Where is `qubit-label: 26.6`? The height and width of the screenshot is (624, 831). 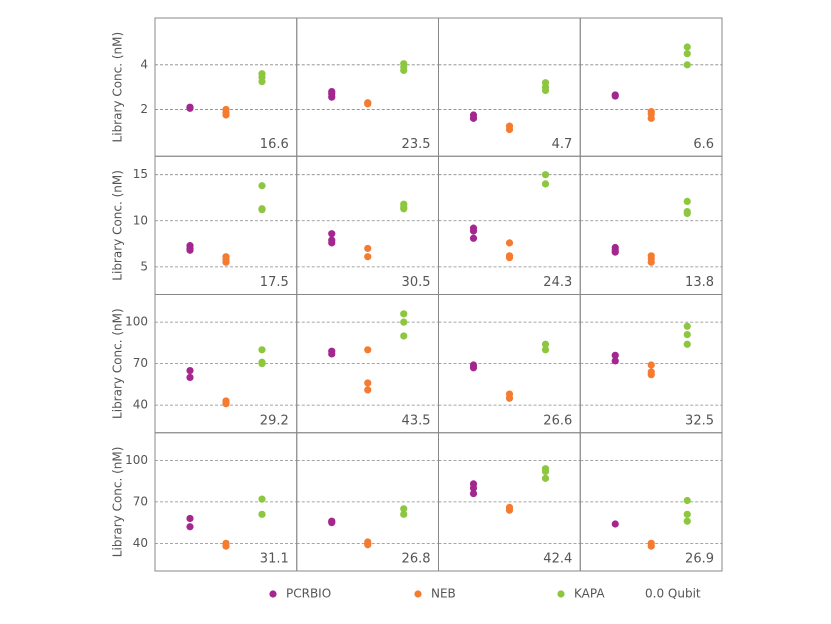
qubit-label: 26.6 is located at coordinates (557, 420).